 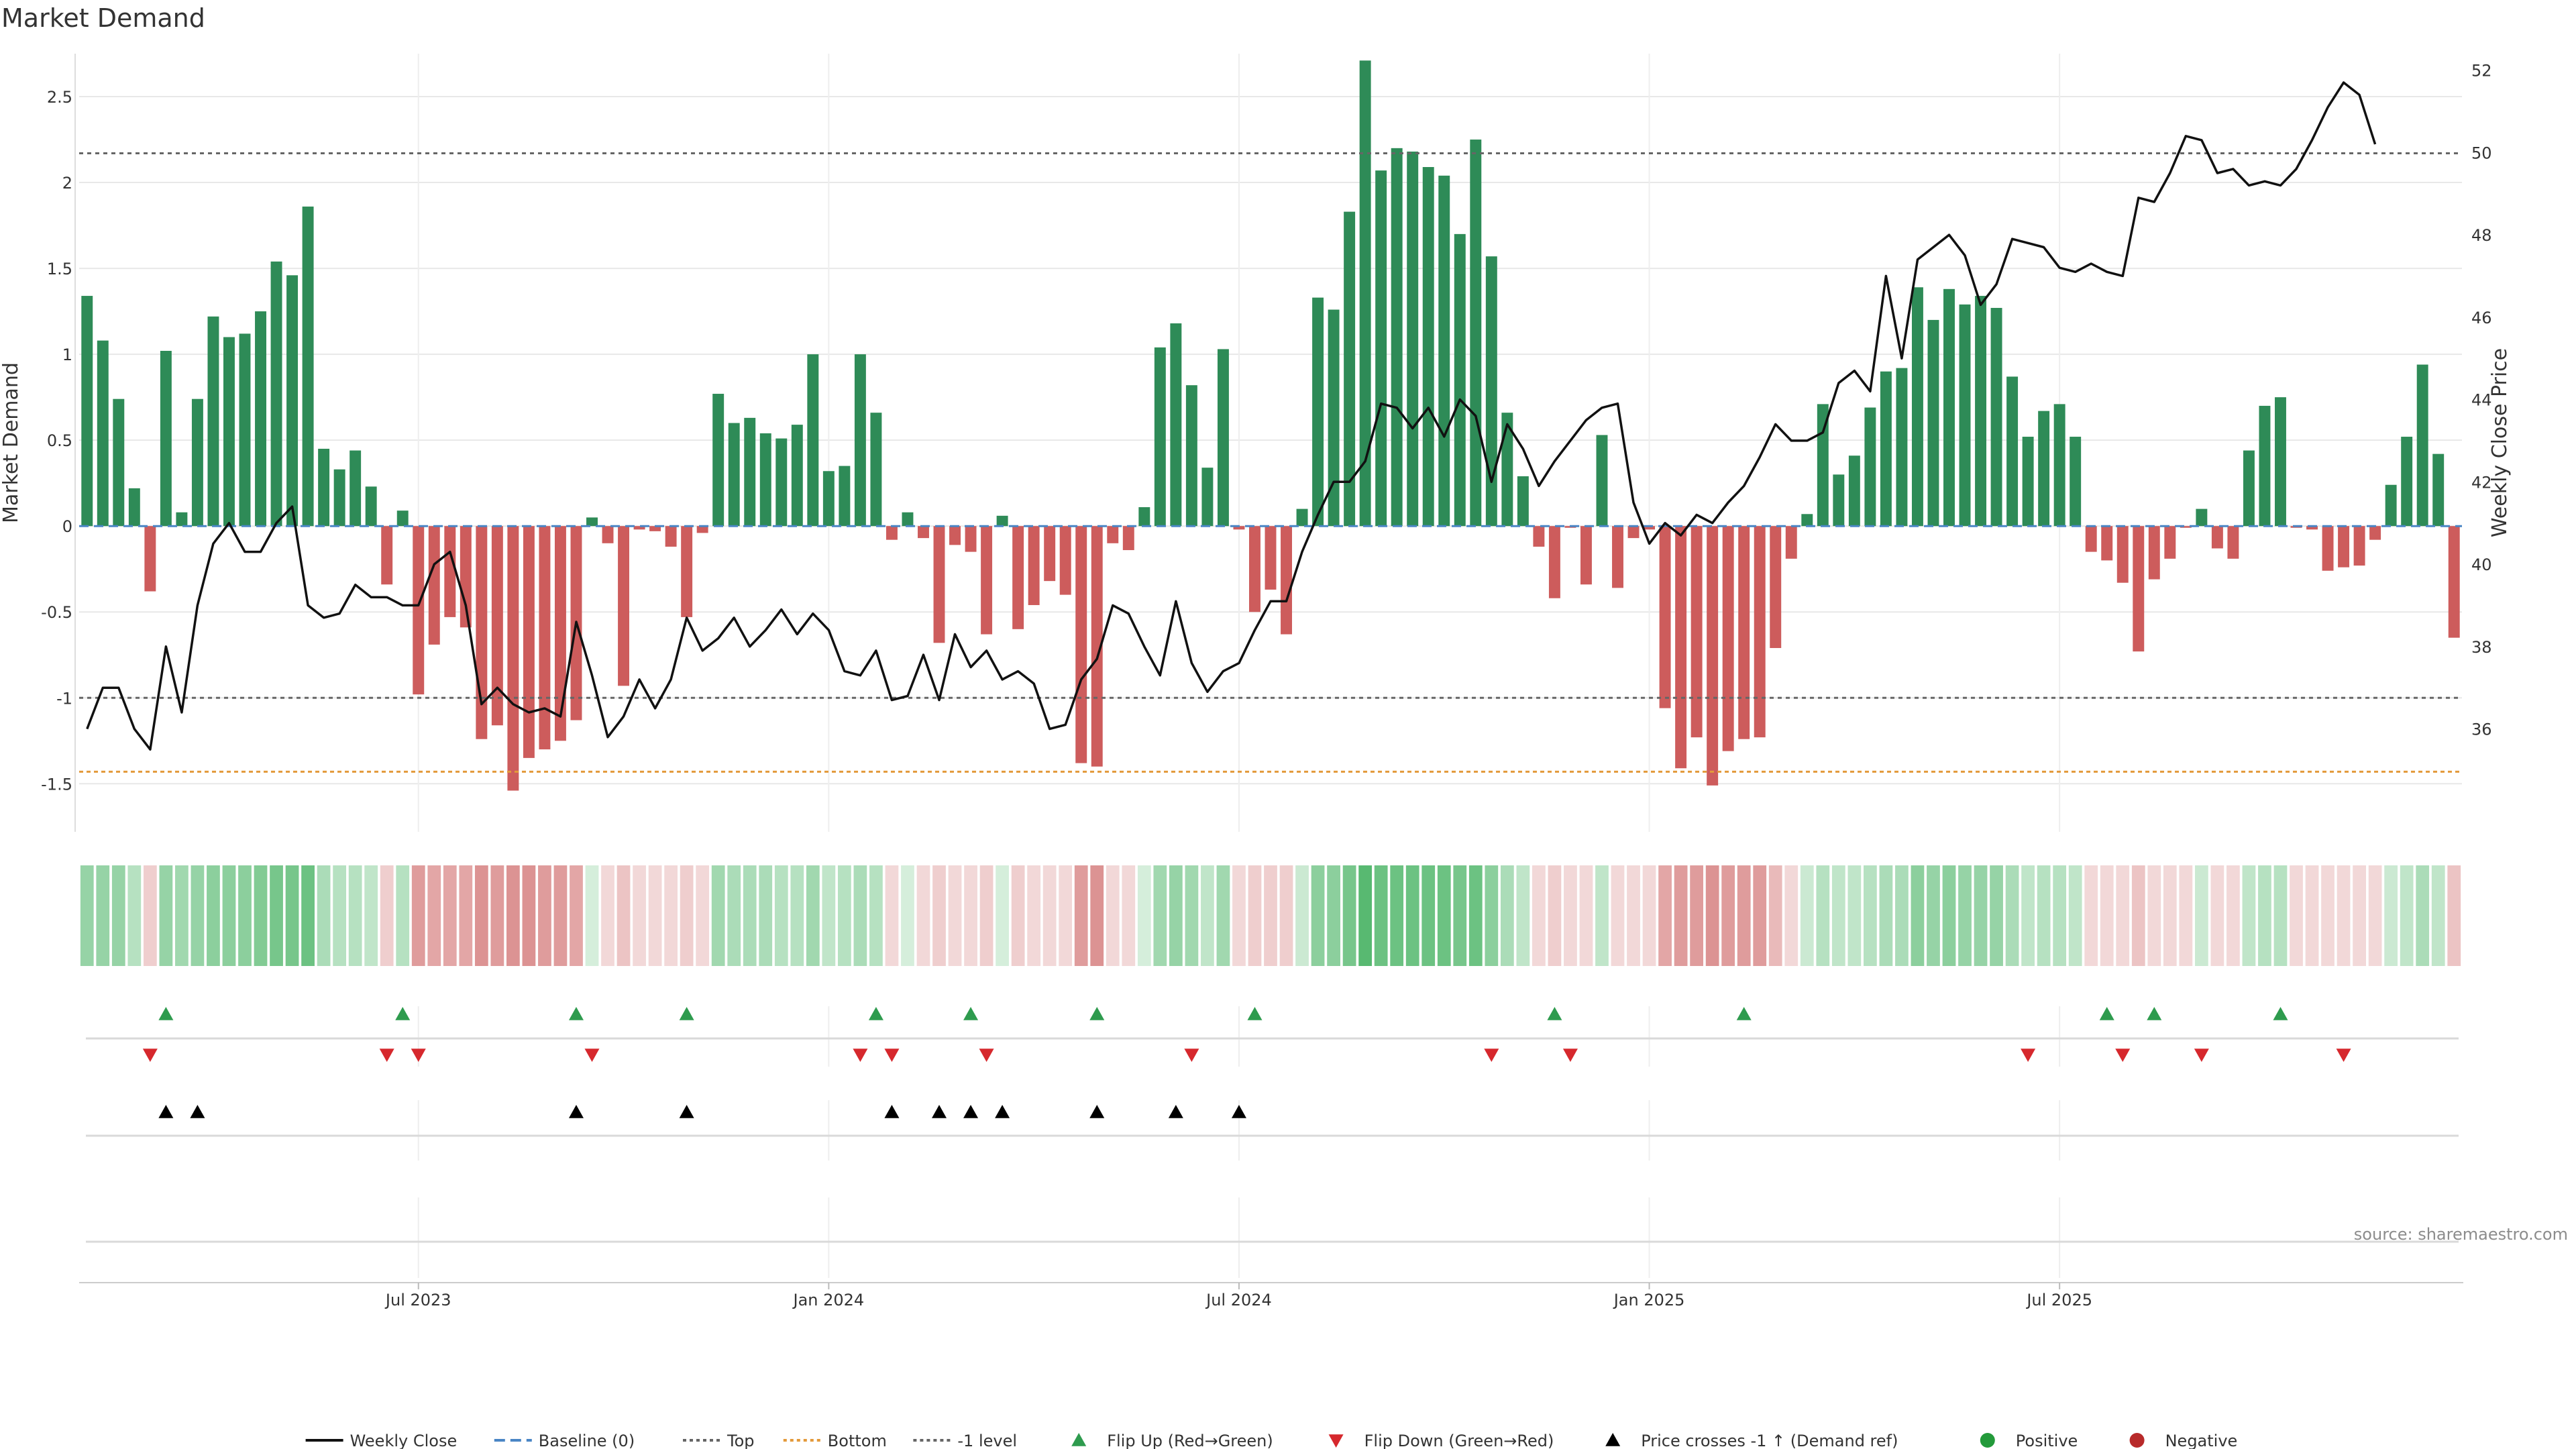 What do you see at coordinates (56, 612) in the screenshot?
I see `y-tick-label: -0.5` at bounding box center [56, 612].